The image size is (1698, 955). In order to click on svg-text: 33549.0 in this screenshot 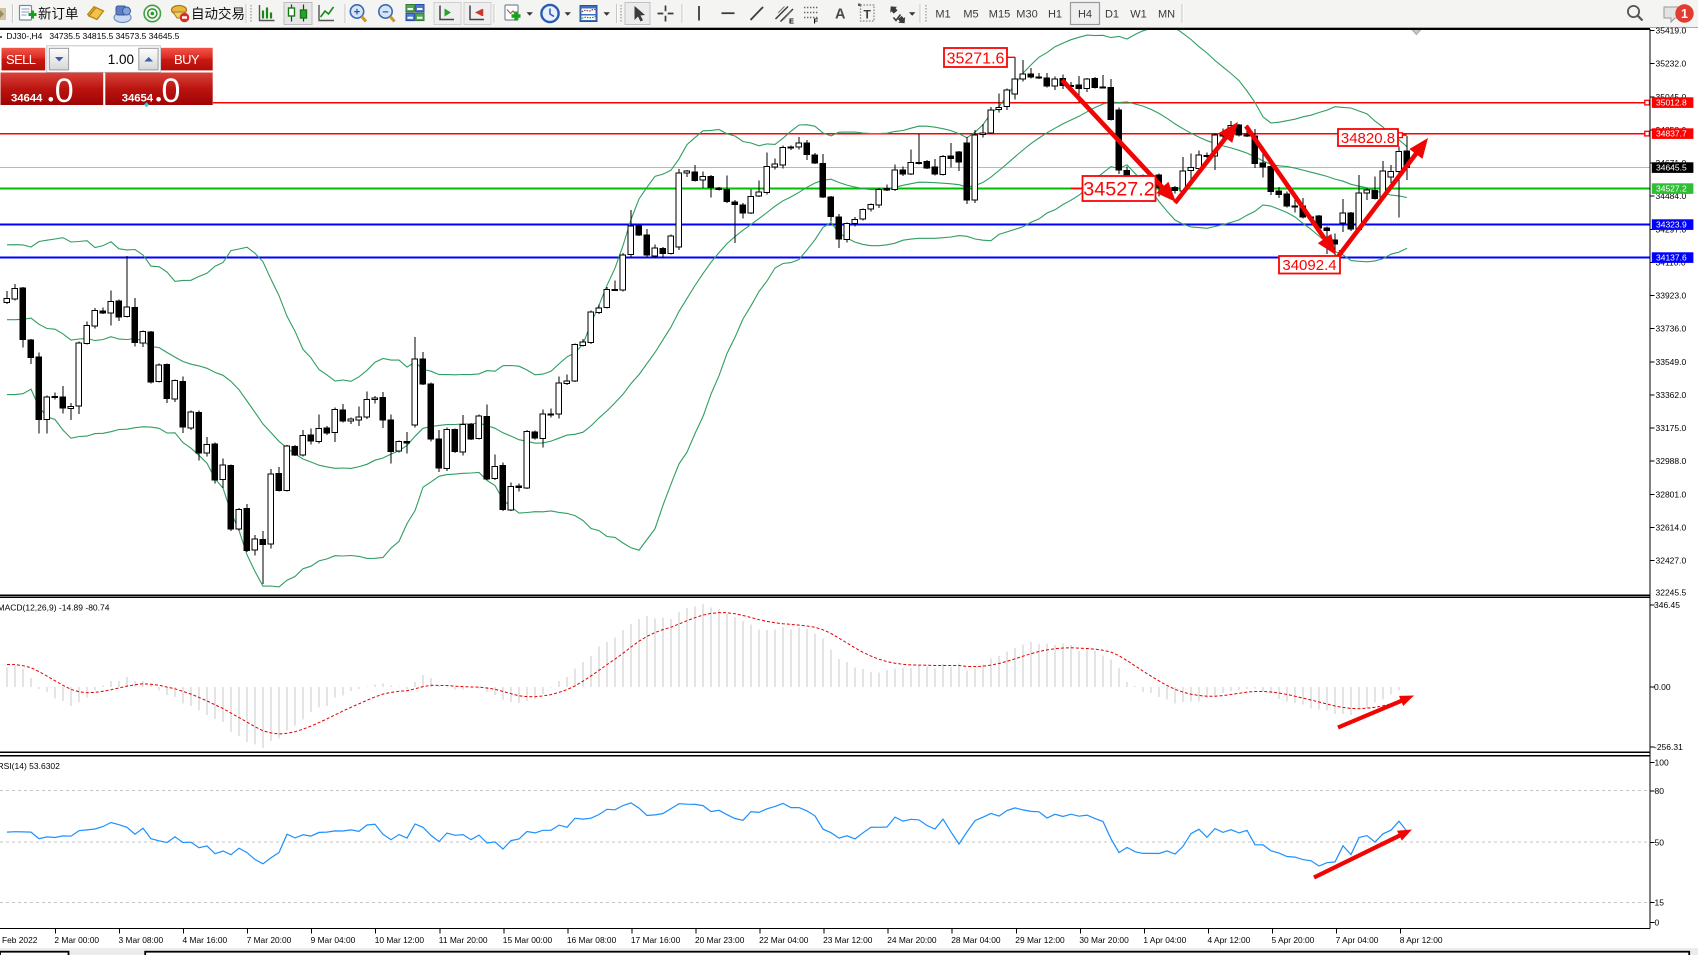, I will do `click(1671, 362)`.